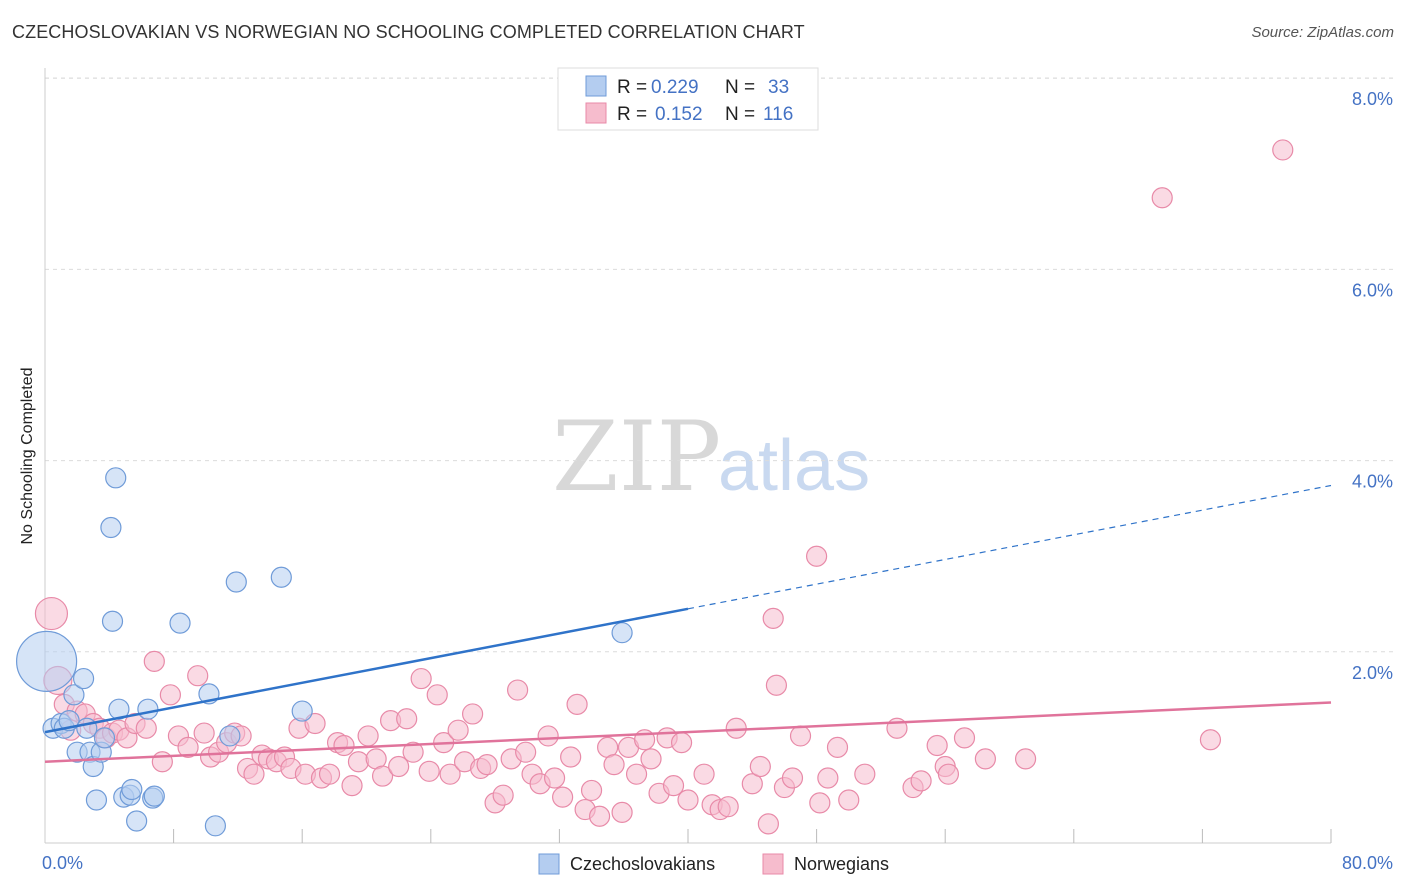  What do you see at coordinates (675, 87) in the screenshot?
I see `legend-r-value-1: 0.229` at bounding box center [675, 87].